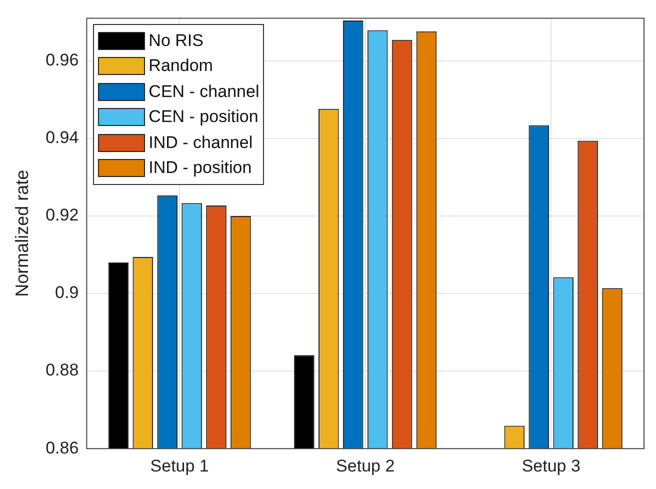 Image resolution: width=656 pixels, height=489 pixels. What do you see at coordinates (67, 292) in the screenshot?
I see `y-tick-label: 0.9` at bounding box center [67, 292].